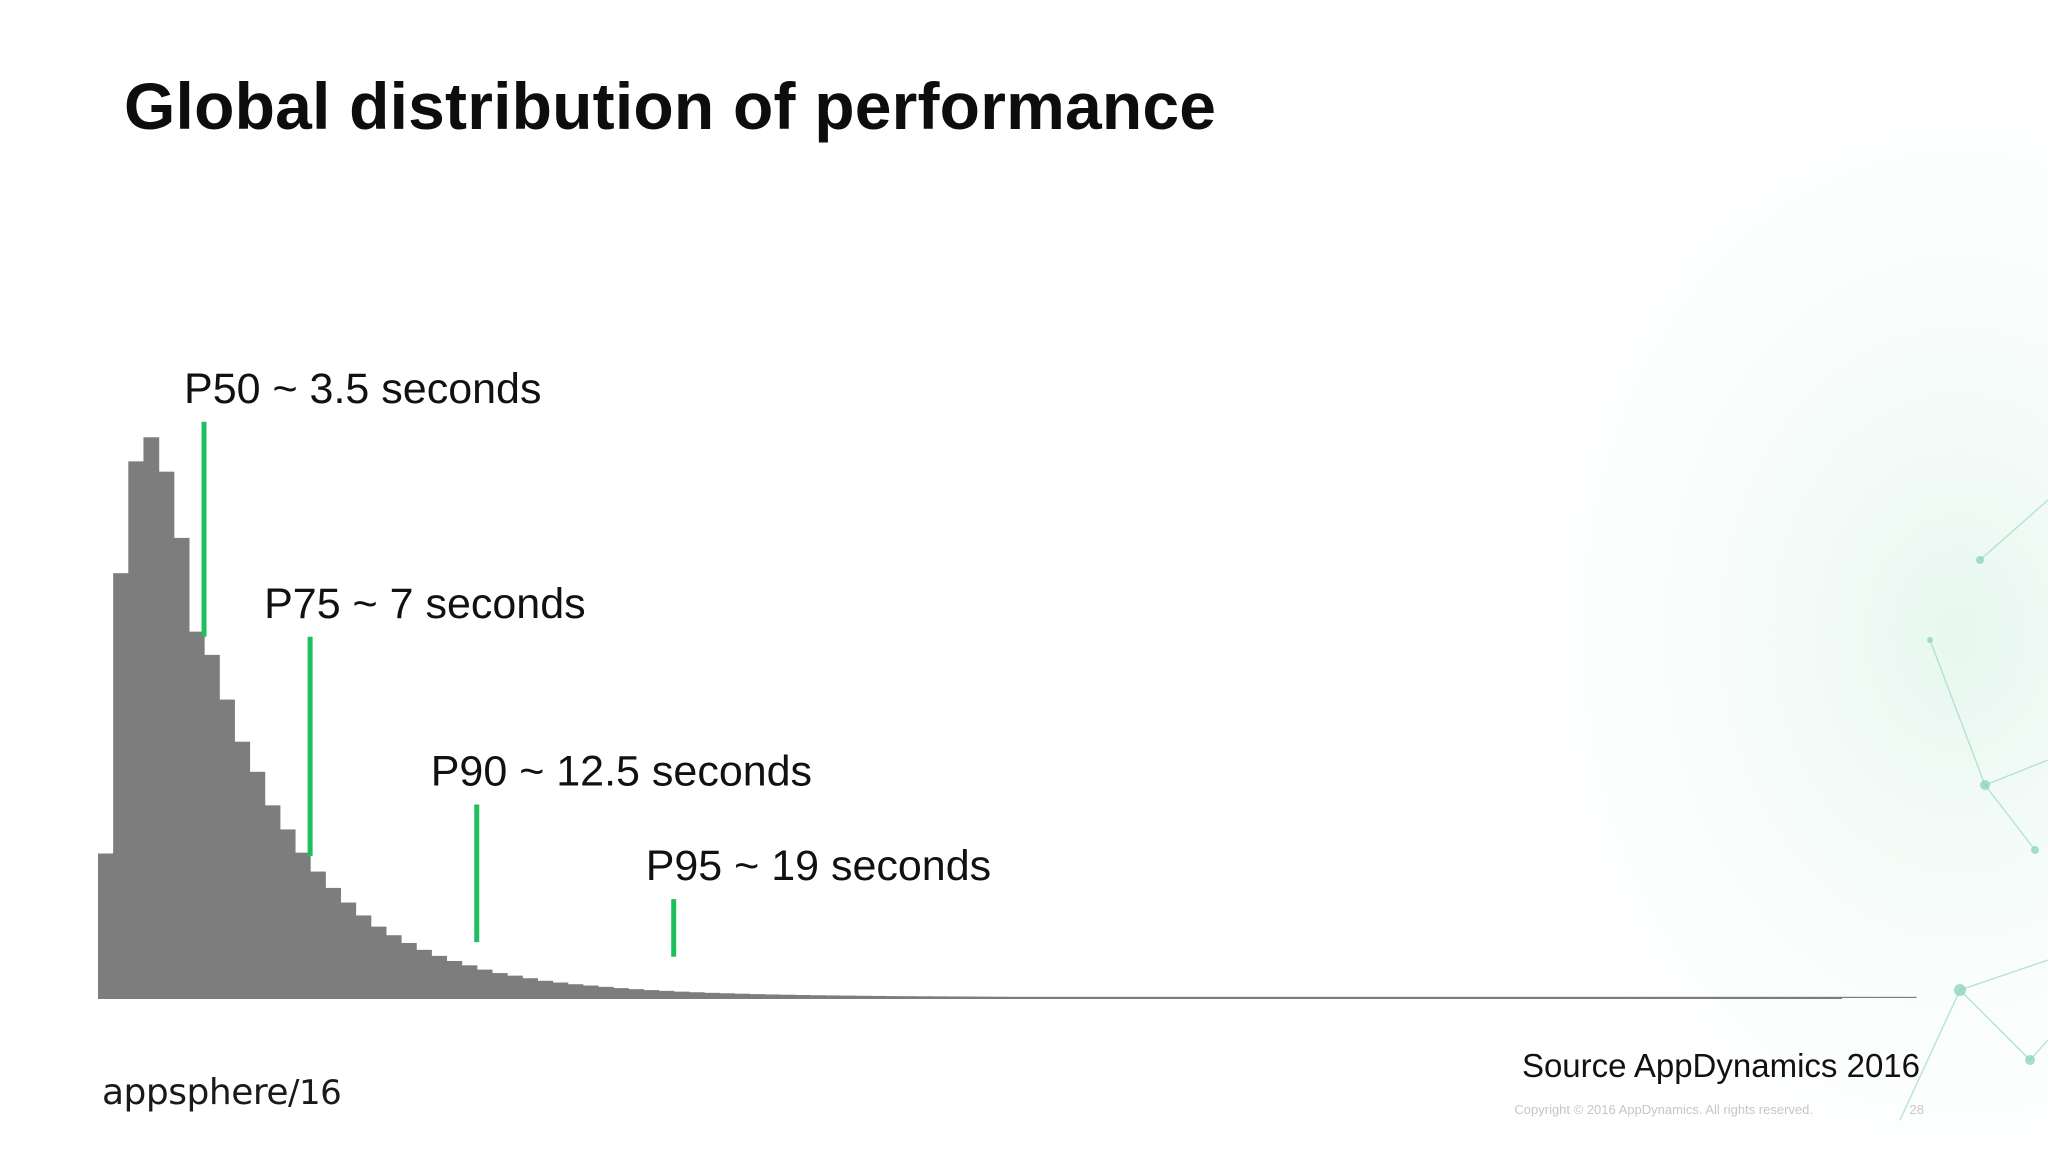 This screenshot has width=2048, height=1152. Describe the element at coordinates (1720, 1065) in the screenshot. I see `source-note: Source AppDynamics 2016` at that location.